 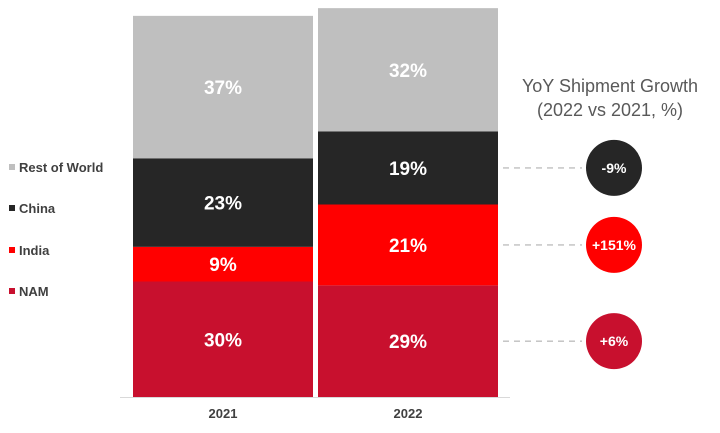 I want to click on data-label-nam-2022: 29%, so click(x=408, y=342).